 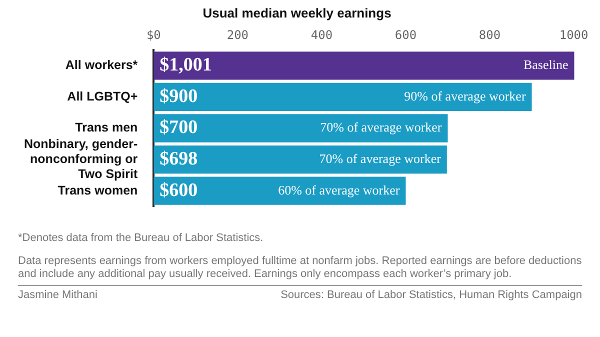 What do you see at coordinates (405, 35) in the screenshot?
I see `x-tick-label: 600` at bounding box center [405, 35].